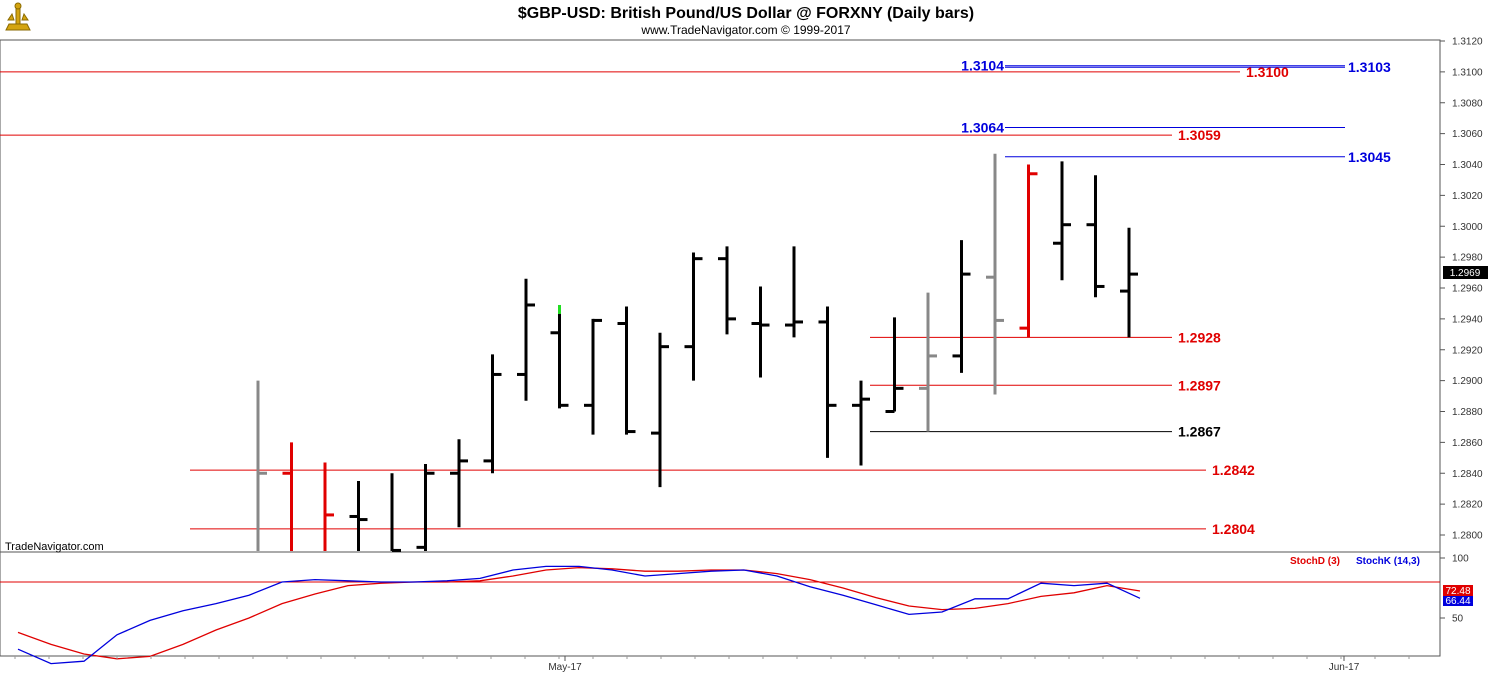 This screenshot has height=677, width=1492. I want to click on time-axis: May-17 Jun-17, so click(712, 664).